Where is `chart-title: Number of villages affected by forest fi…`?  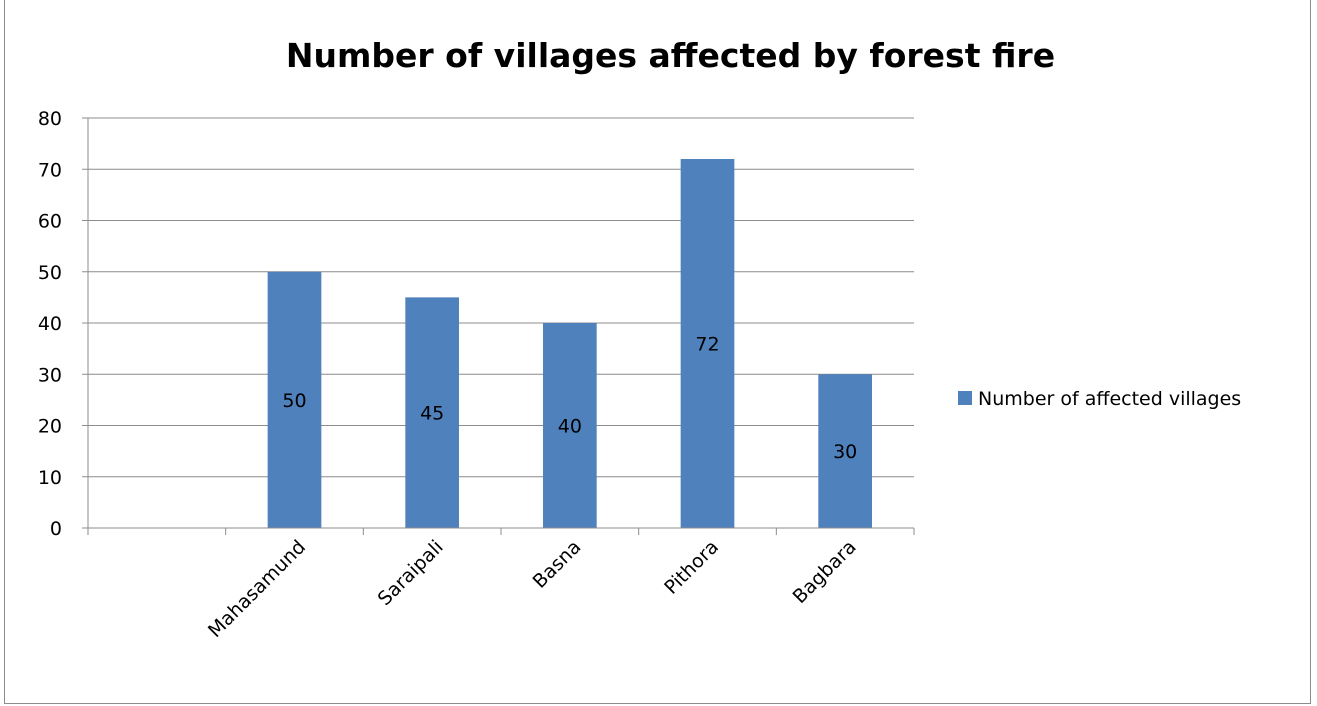 chart-title: Number of villages affected by forest fi… is located at coordinates (670, 55).